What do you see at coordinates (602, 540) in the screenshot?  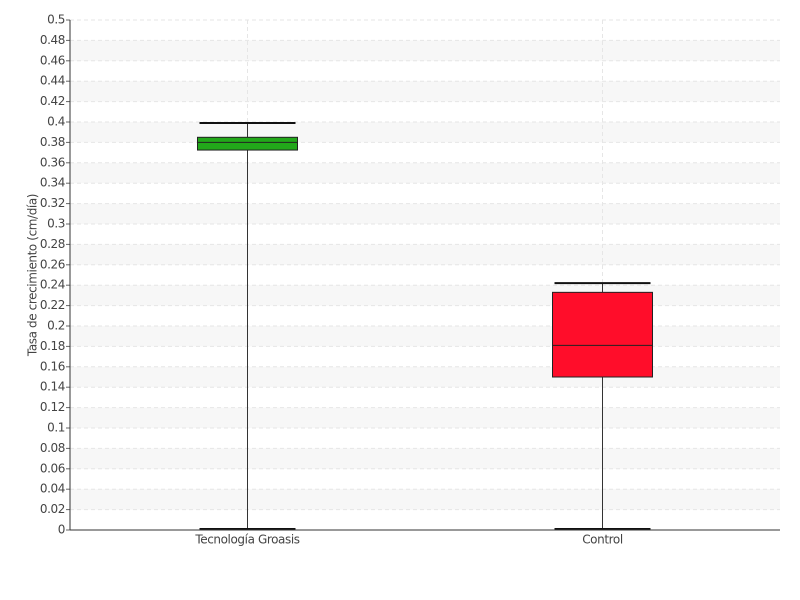 I see `x-tick-label: Control` at bounding box center [602, 540].